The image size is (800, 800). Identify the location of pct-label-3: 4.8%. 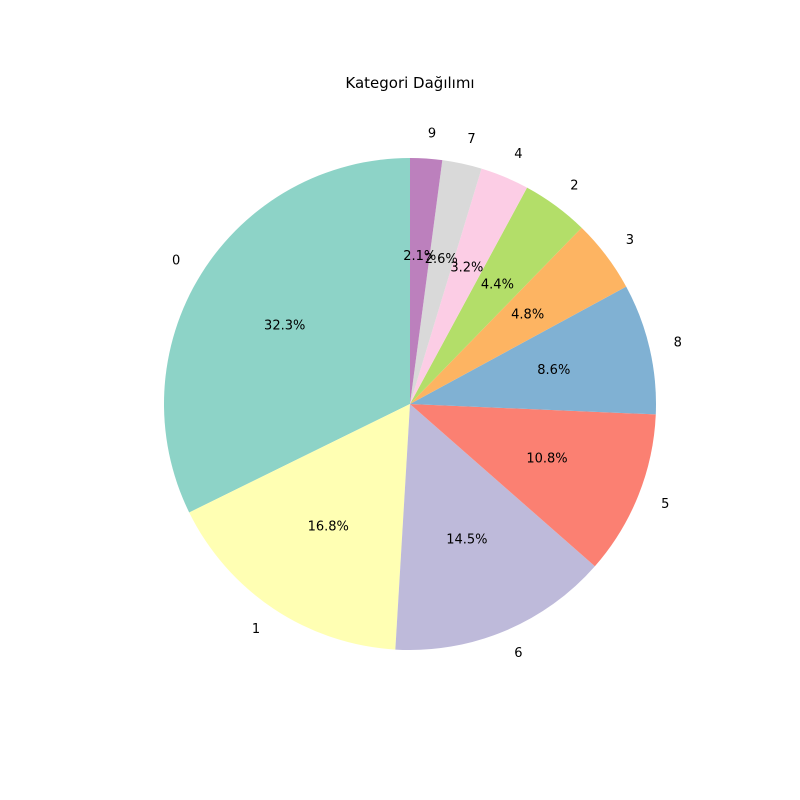
(527, 314).